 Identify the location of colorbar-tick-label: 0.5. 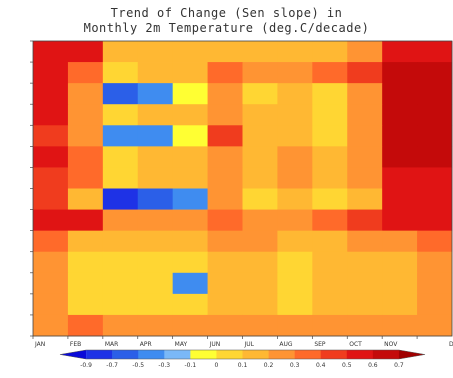
(347, 365).